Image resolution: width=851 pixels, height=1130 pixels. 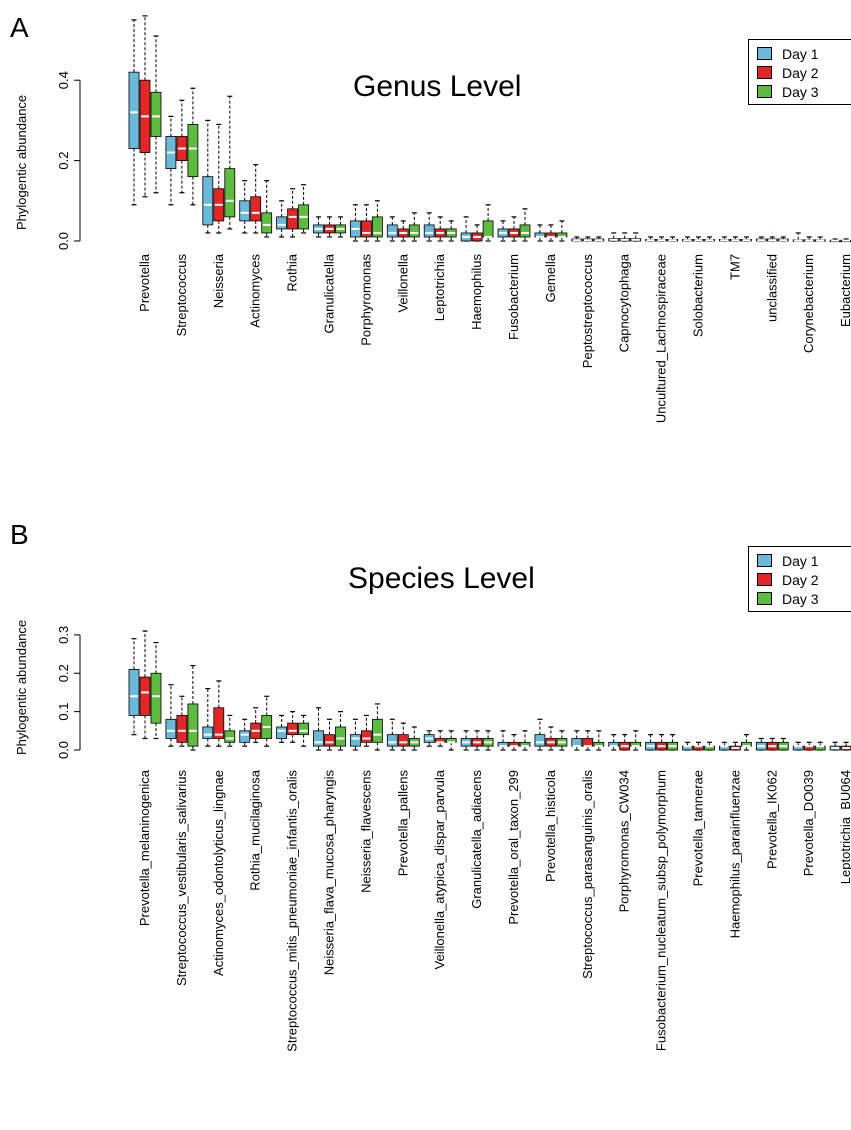 What do you see at coordinates (218, 280) in the screenshot?
I see `category-label: Neisseria` at bounding box center [218, 280].